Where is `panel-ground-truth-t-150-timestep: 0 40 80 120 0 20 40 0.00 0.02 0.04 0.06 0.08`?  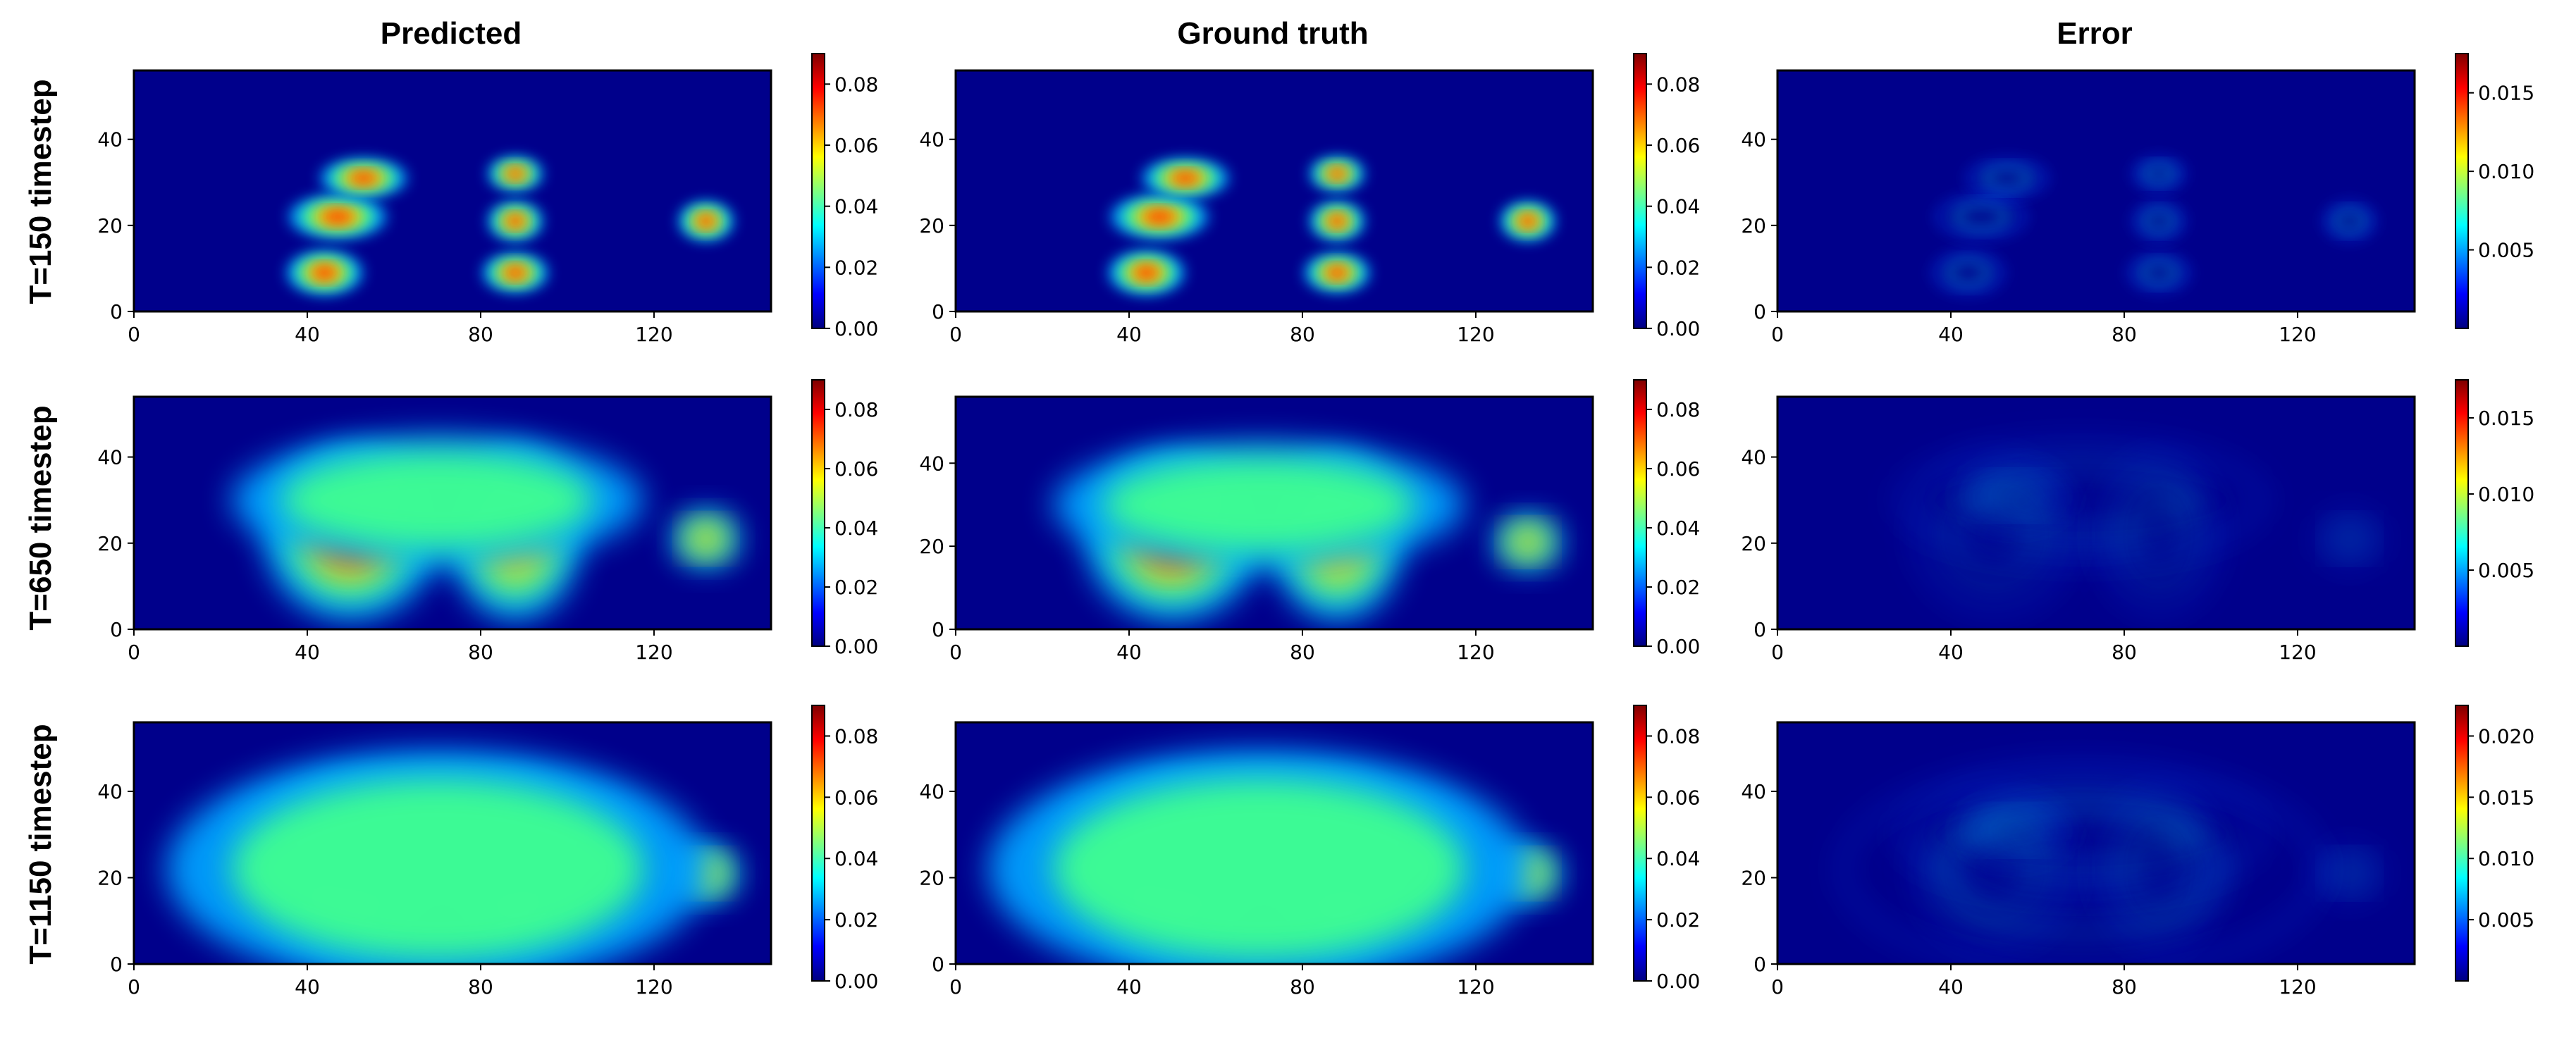
panel-ground-truth-t-150-timestep: 0 40 80 120 0 20 40 0.00 0.02 0.04 0.06 0.08 is located at coordinates (1309, 199).